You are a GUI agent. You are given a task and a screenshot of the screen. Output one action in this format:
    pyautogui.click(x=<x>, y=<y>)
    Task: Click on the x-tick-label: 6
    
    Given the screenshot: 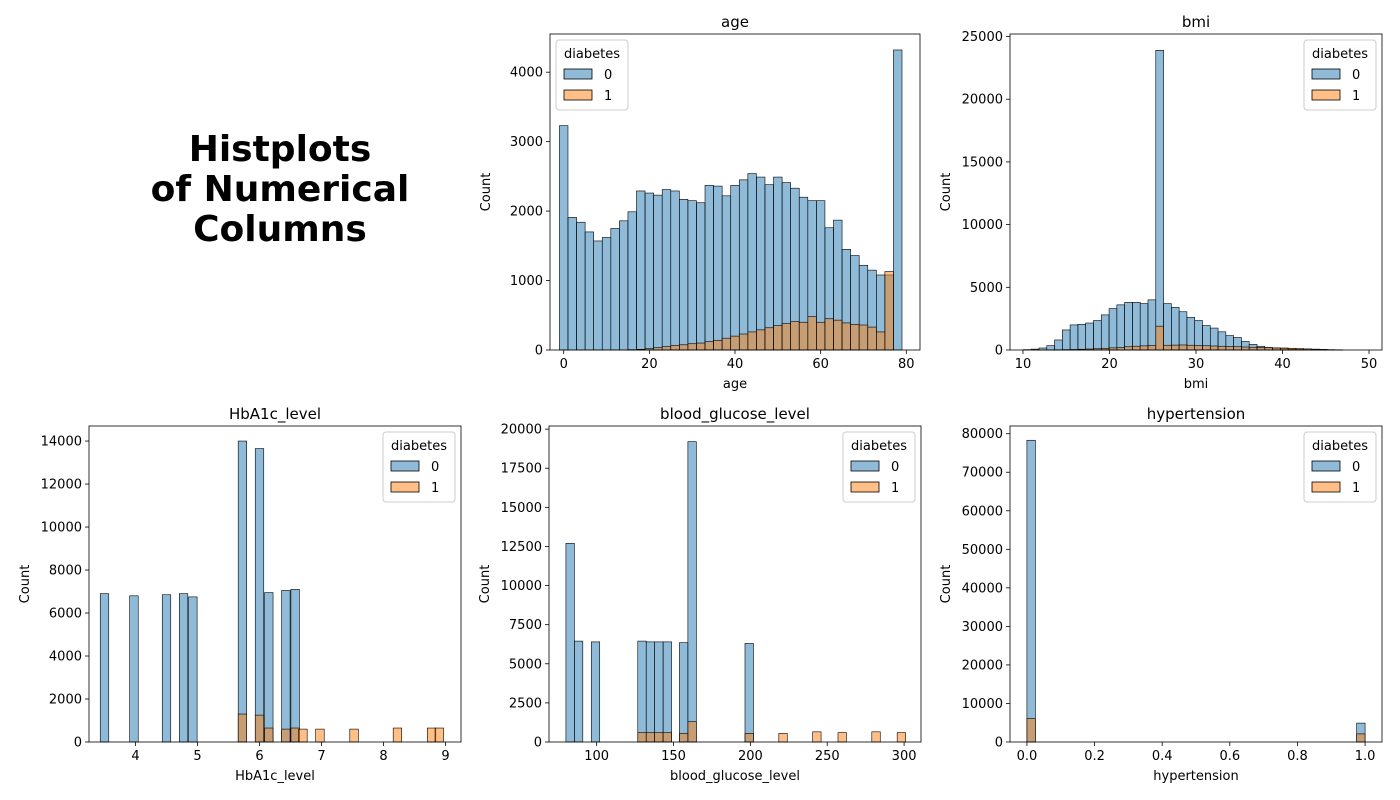 What is the action you would take?
    pyautogui.click(x=259, y=756)
    